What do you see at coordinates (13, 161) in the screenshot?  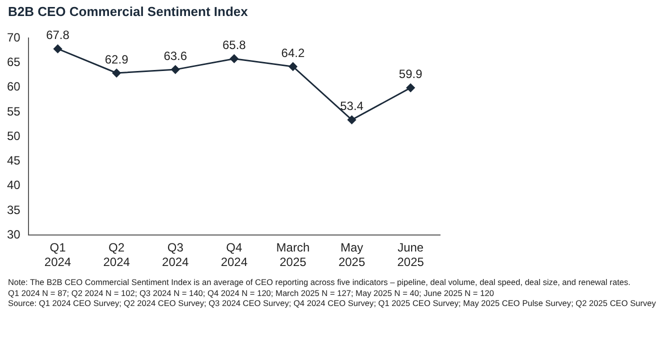 I see `y-tick-label: 45` at bounding box center [13, 161].